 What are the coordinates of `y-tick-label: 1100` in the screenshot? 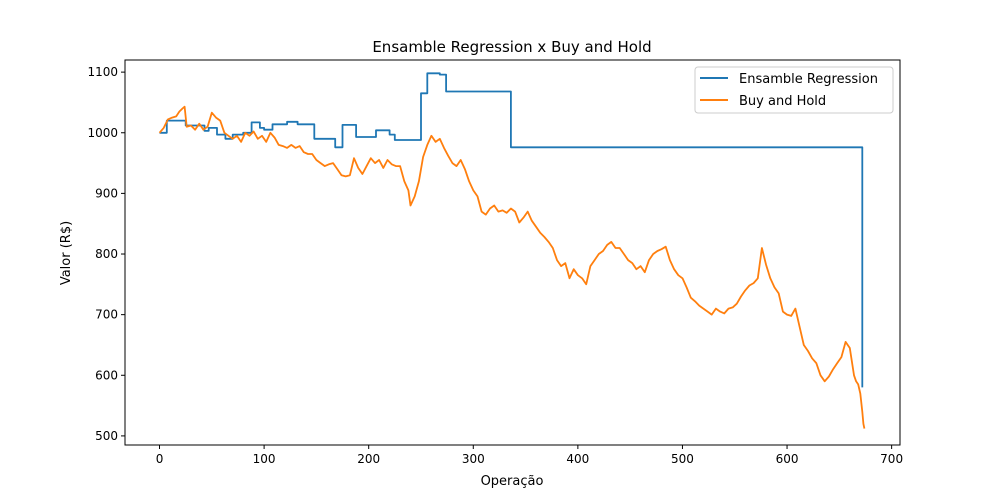 It's located at (102, 72).